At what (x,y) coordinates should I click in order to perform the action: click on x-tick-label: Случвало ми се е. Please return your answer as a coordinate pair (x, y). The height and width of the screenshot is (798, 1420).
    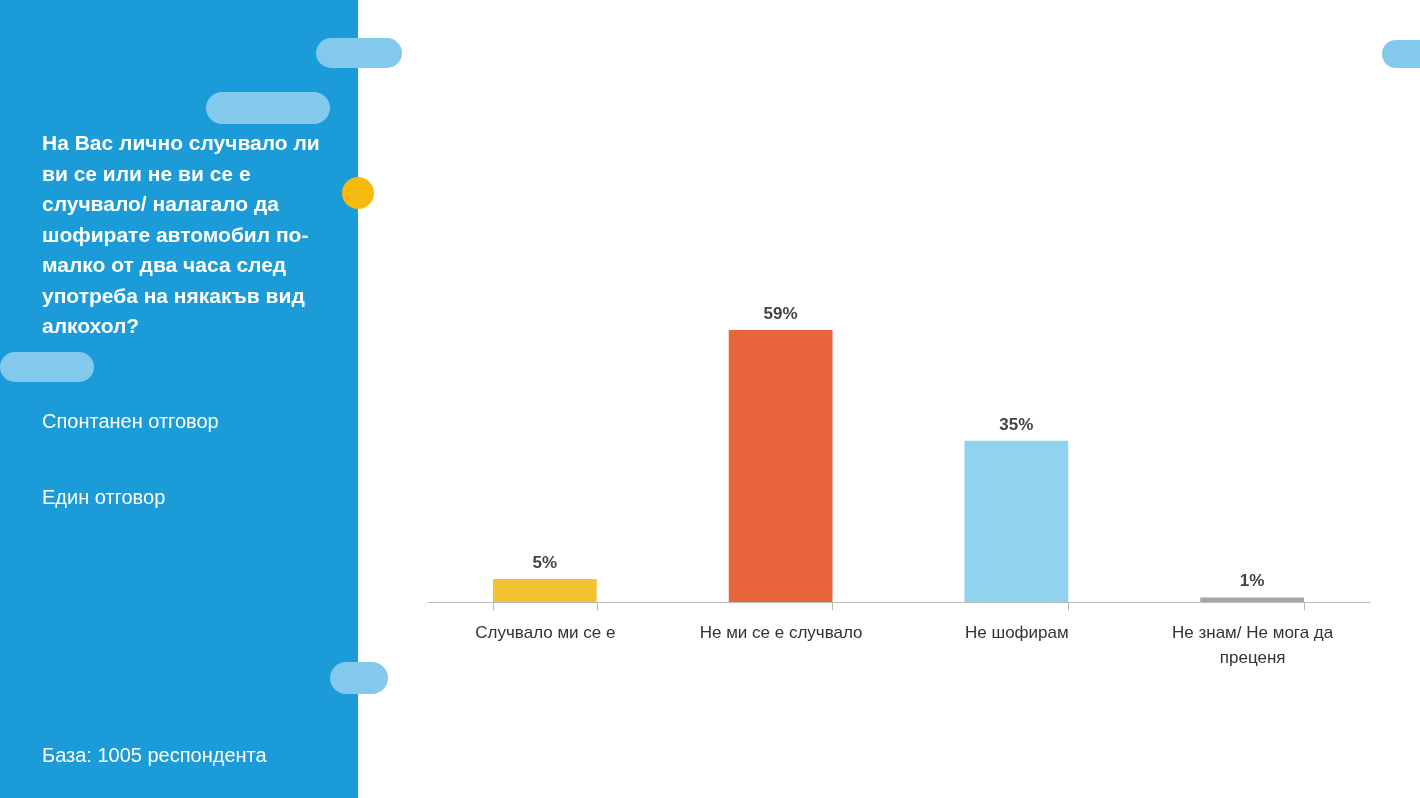
    Looking at the image, I should click on (545, 632).